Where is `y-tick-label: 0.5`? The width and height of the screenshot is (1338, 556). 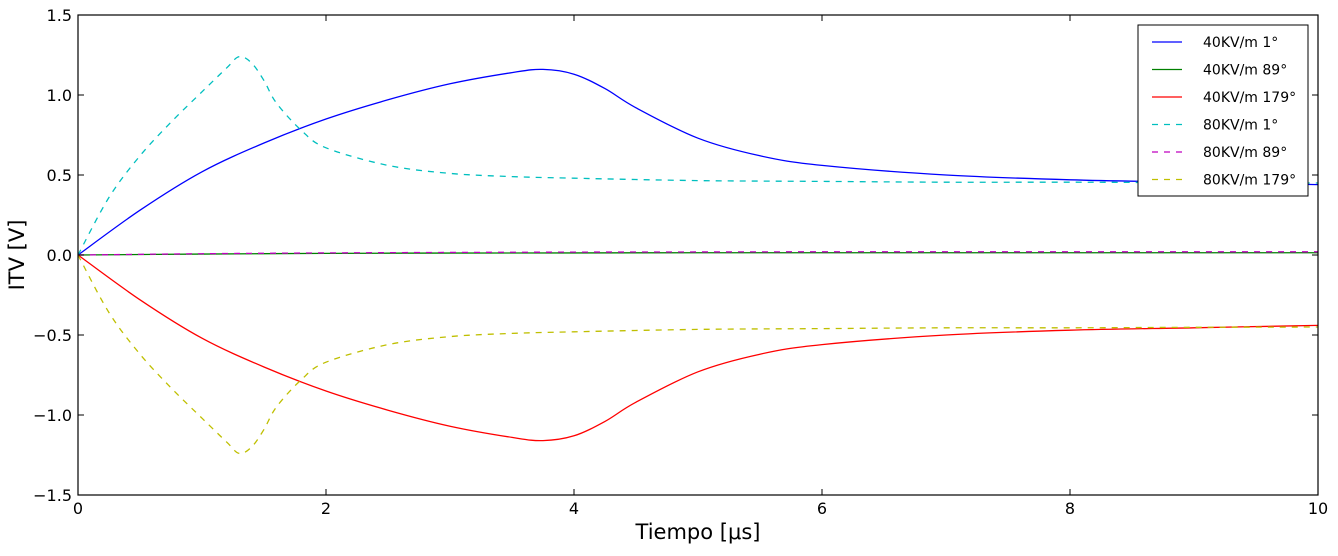 y-tick-label: 0.5 is located at coordinates (59, 175).